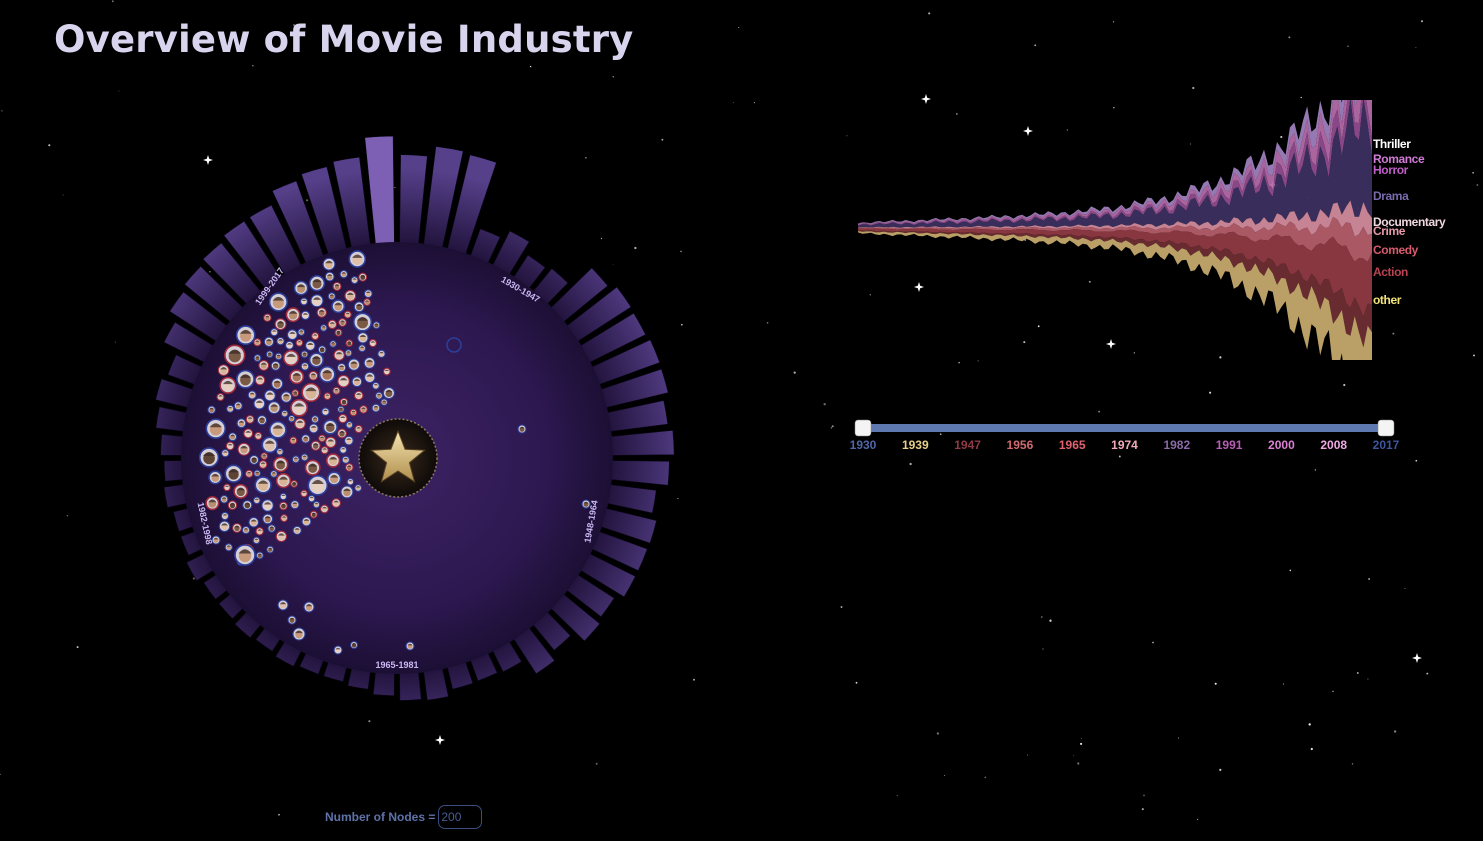 This screenshot has width=1483, height=841. I want to click on stream-layer-drama, so click(1115, 164).